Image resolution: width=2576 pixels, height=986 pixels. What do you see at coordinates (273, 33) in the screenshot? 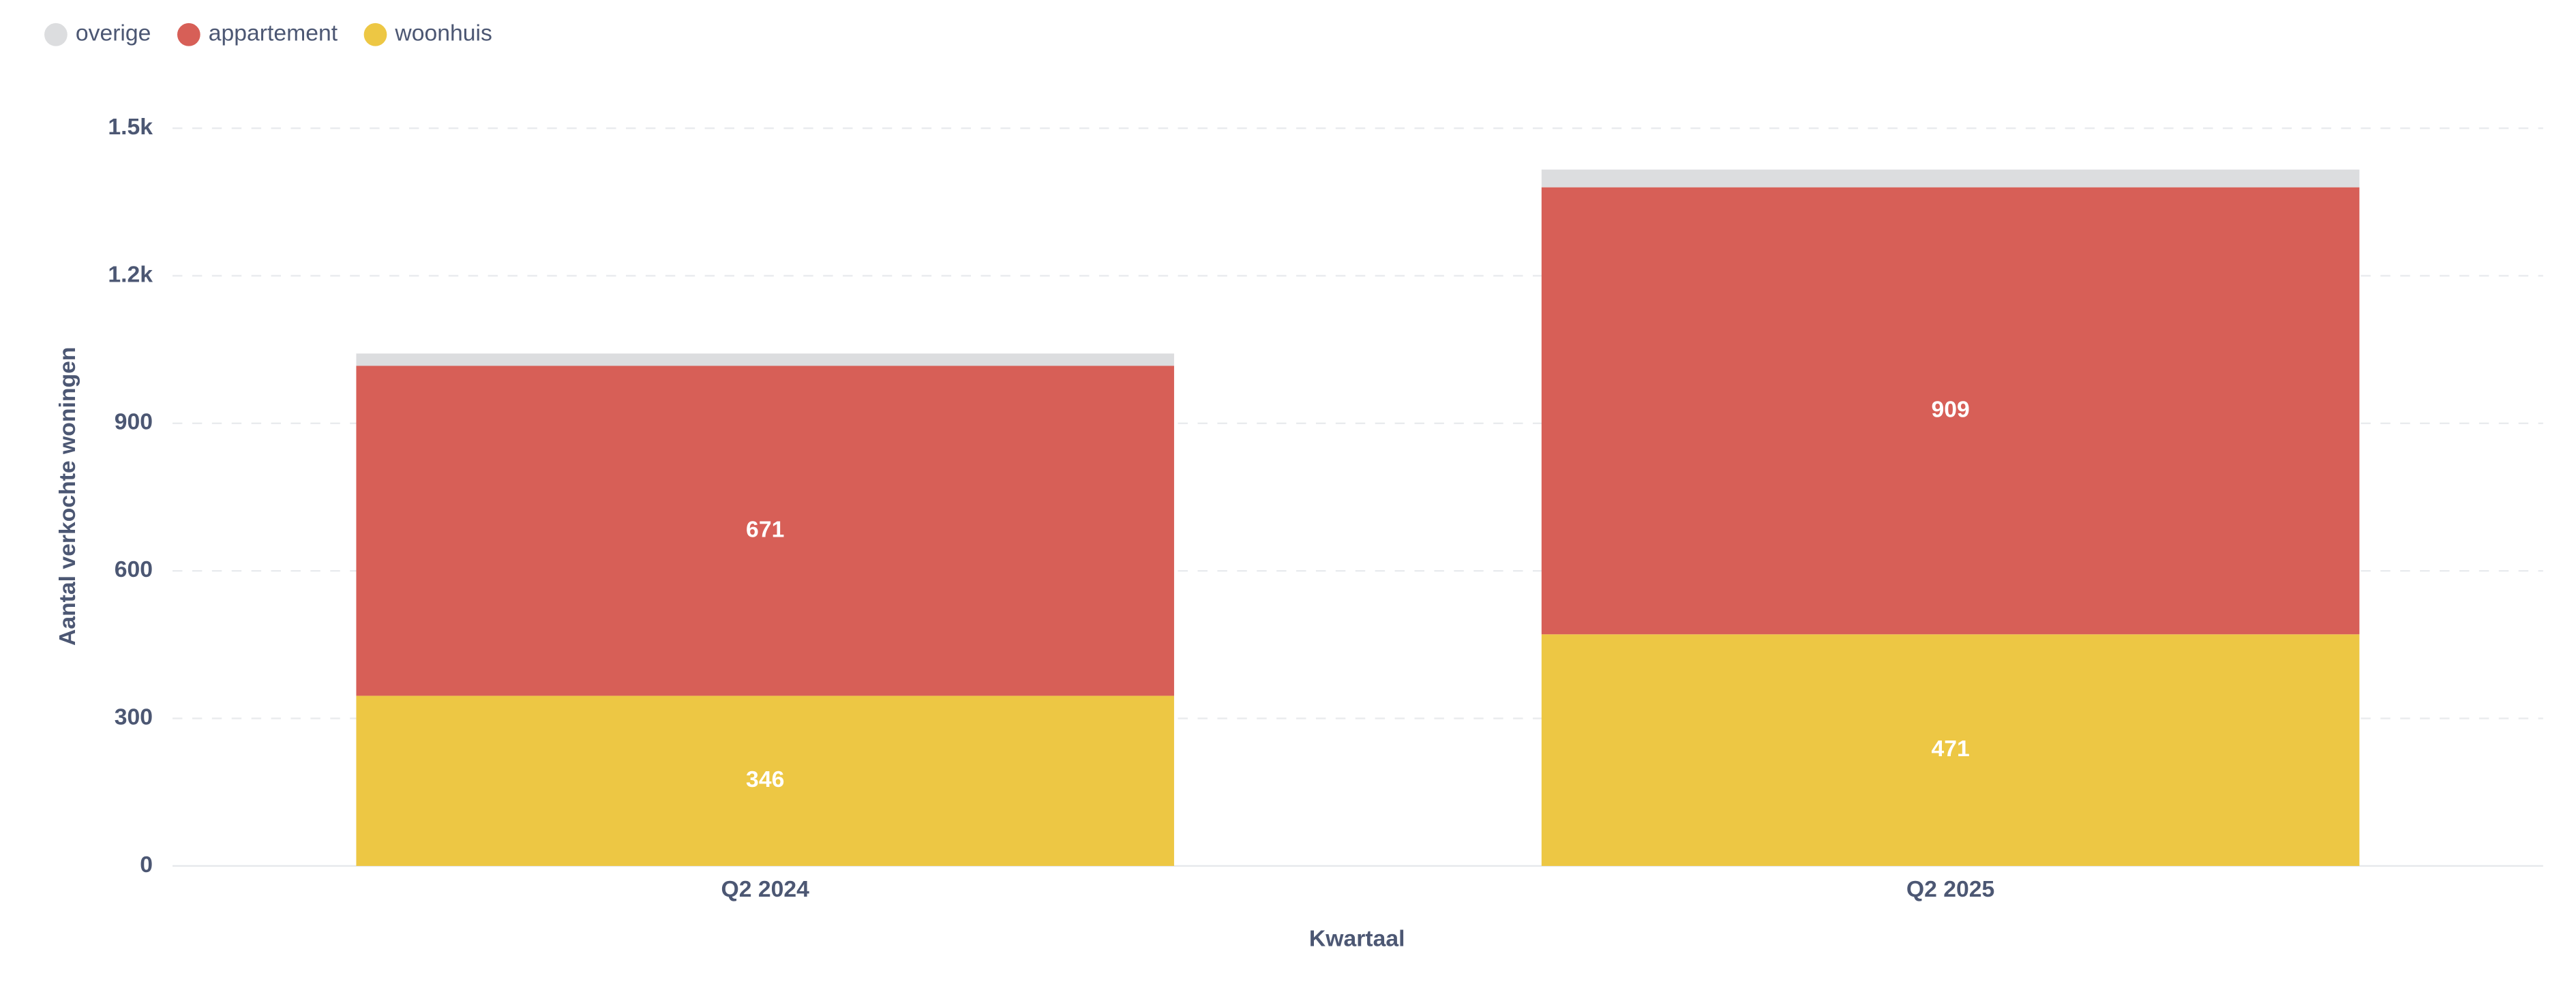
I see `legend-label: appartement` at bounding box center [273, 33].